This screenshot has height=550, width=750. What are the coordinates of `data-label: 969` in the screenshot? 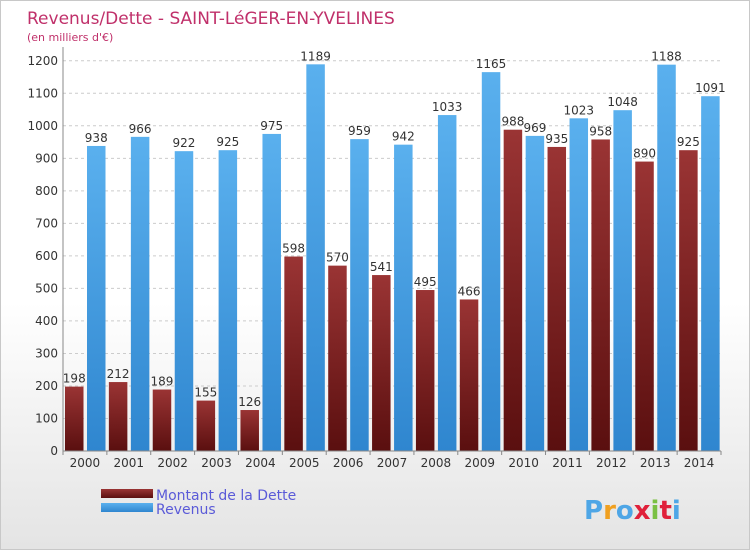 It's located at (534, 128).